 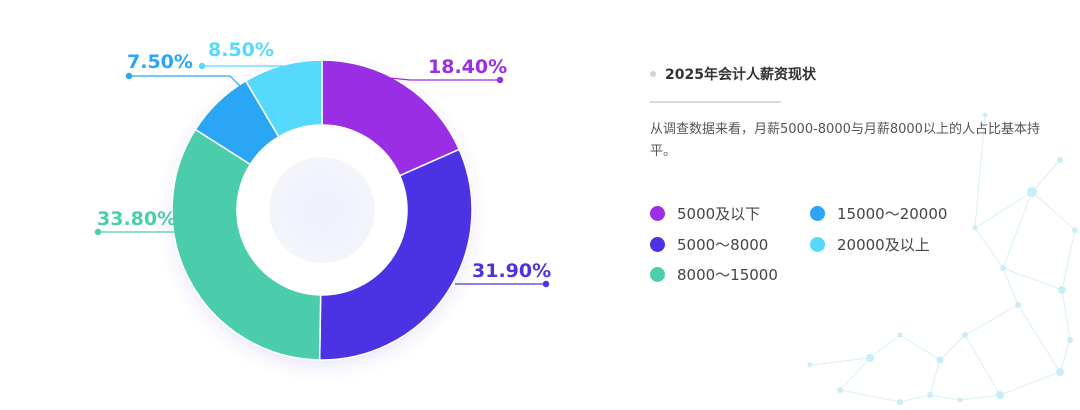 What do you see at coordinates (723, 245) in the screenshot?
I see `legend-label: 5000～8000` at bounding box center [723, 245].